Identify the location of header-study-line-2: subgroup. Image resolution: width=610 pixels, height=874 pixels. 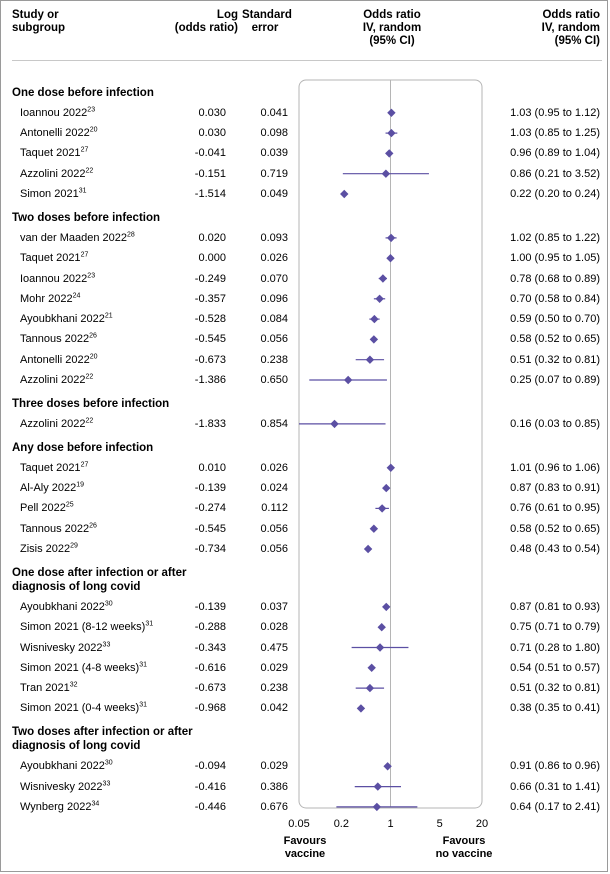
(39, 28).